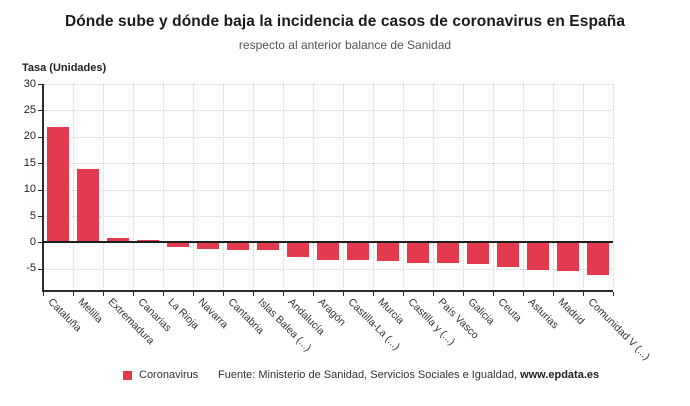 The width and height of the screenshot is (690, 406). Describe the element at coordinates (543, 314) in the screenshot. I see `x-category-label: Asturias` at that location.